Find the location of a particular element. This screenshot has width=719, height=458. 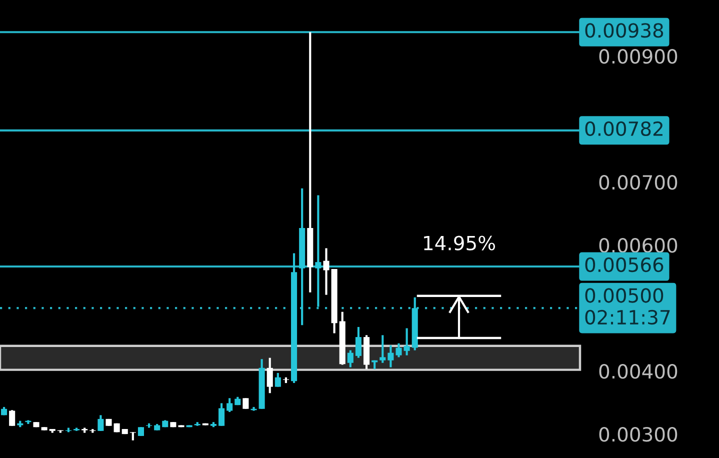

y-tick-label: 0.00700 is located at coordinates (638, 182).